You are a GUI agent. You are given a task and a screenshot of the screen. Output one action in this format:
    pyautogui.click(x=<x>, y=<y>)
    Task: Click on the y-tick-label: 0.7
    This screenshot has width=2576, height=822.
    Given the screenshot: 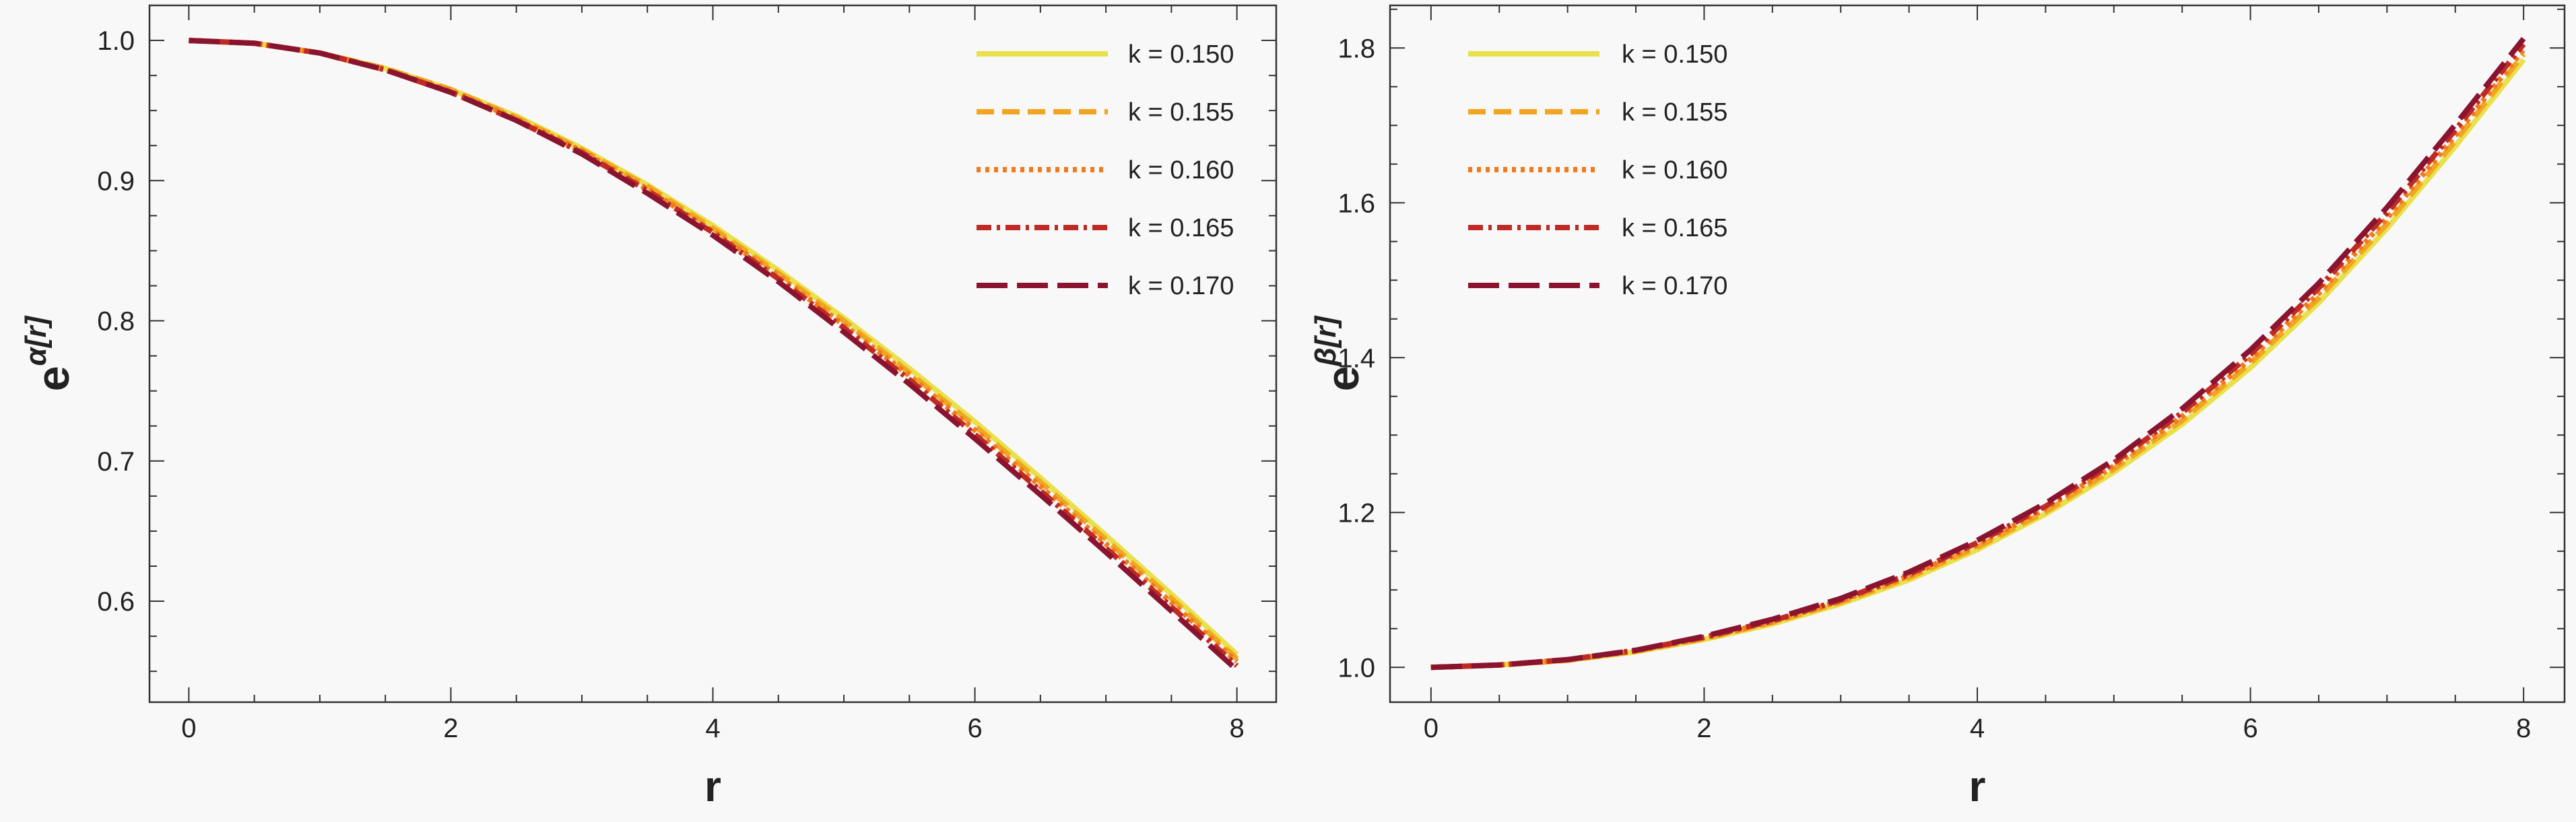 What is the action you would take?
    pyautogui.click(x=116, y=462)
    